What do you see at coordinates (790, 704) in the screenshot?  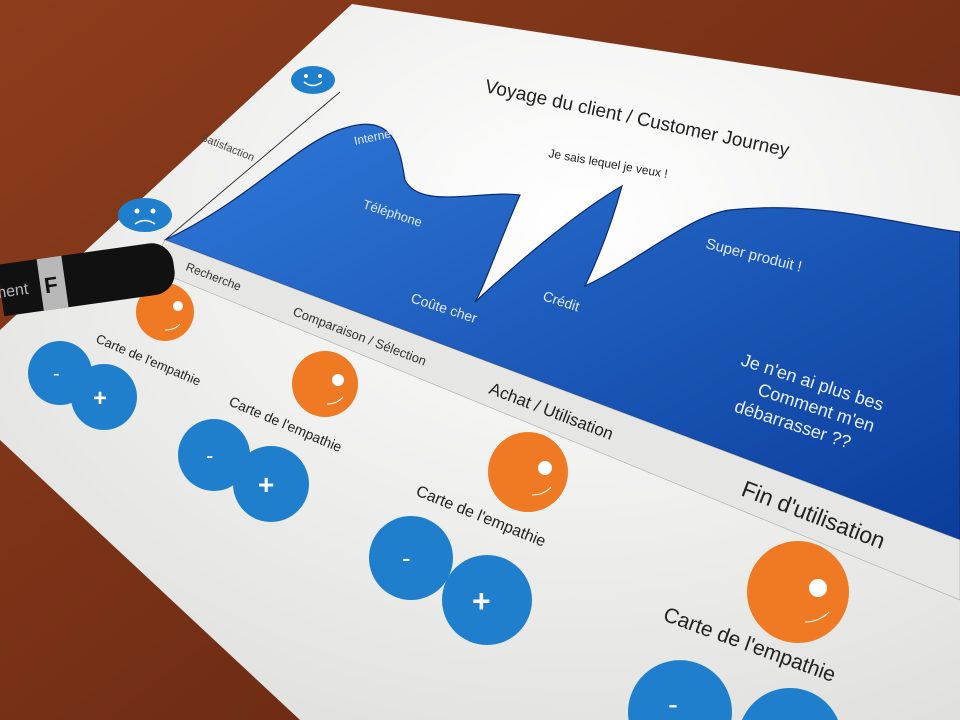 I see `plus-sticker` at bounding box center [790, 704].